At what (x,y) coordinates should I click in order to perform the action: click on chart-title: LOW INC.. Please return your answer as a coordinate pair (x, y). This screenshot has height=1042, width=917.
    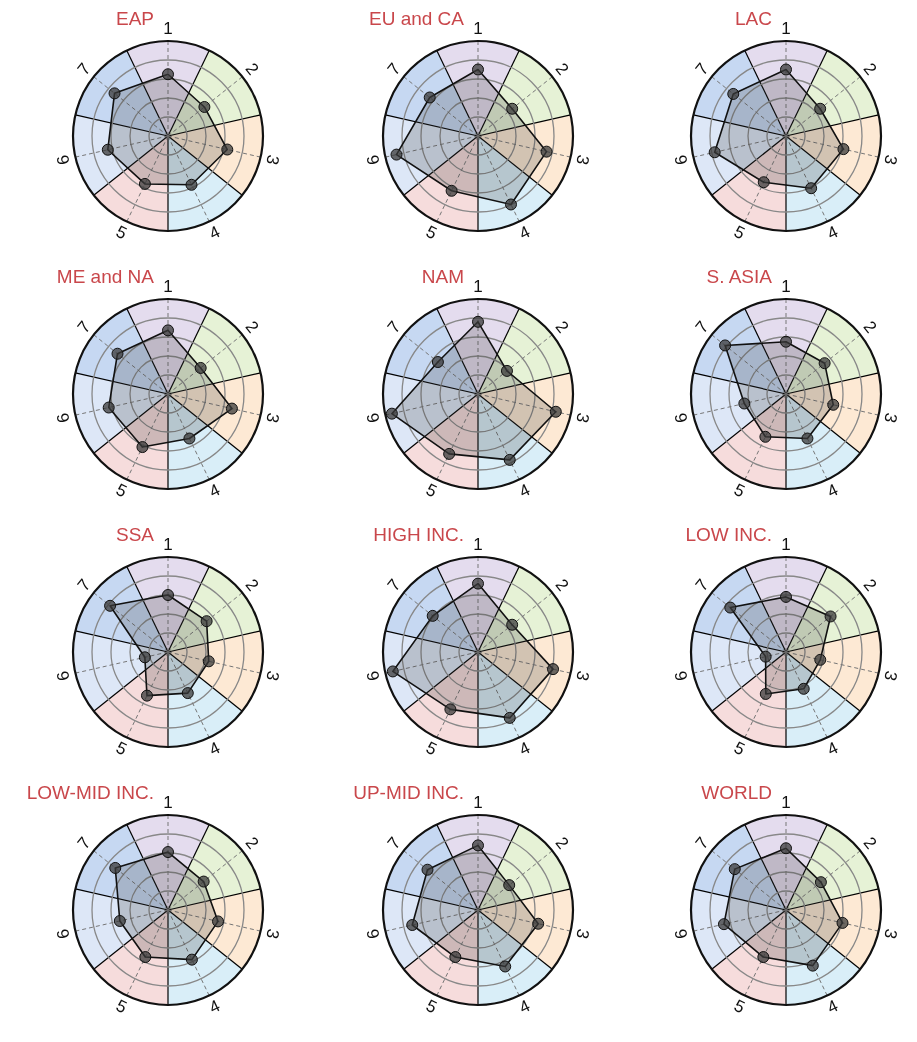
    Looking at the image, I should click on (728, 534).